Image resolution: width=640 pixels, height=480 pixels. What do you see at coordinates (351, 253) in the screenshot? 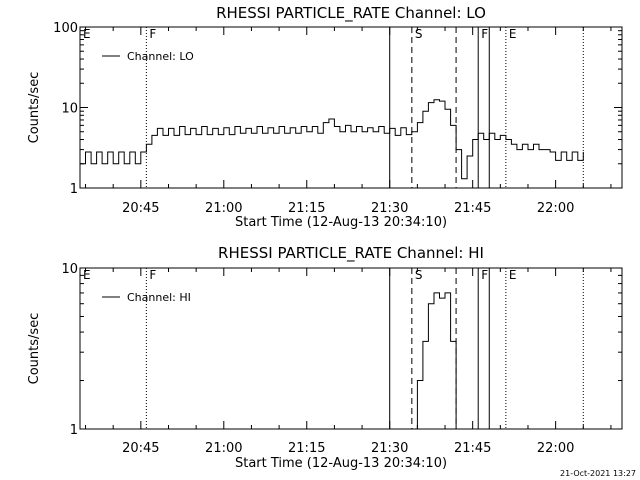
I see `chart-title: RHESSI PARTICLE_RATE Channel: HI` at bounding box center [351, 253].